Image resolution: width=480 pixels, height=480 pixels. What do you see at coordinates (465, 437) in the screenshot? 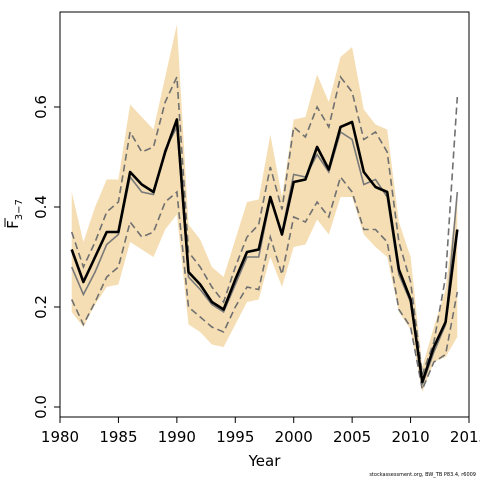
I see `x-tick-label: 2015` at bounding box center [465, 437].